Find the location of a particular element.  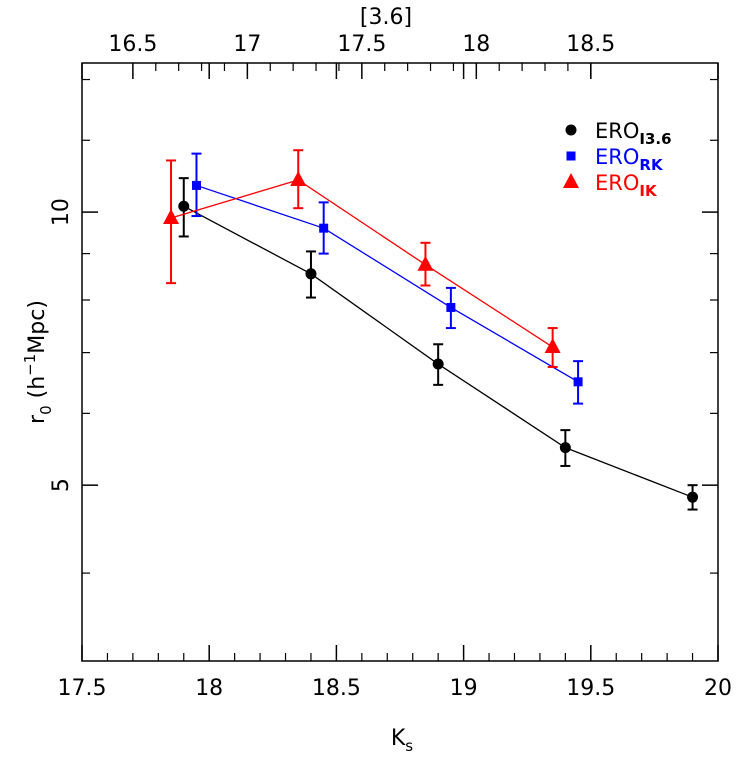

y-axis-label: r0 (h−1Mpc) is located at coordinates (38, 362).